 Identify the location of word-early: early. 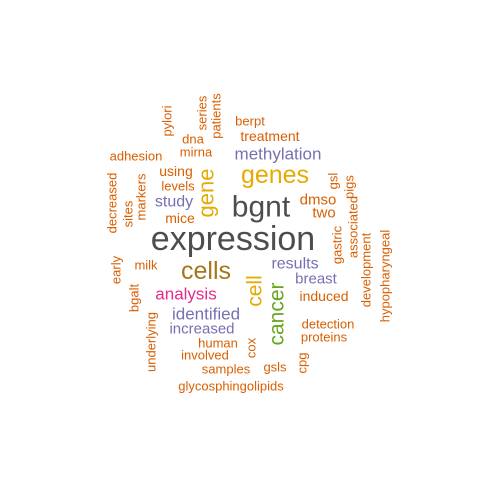
(116, 269).